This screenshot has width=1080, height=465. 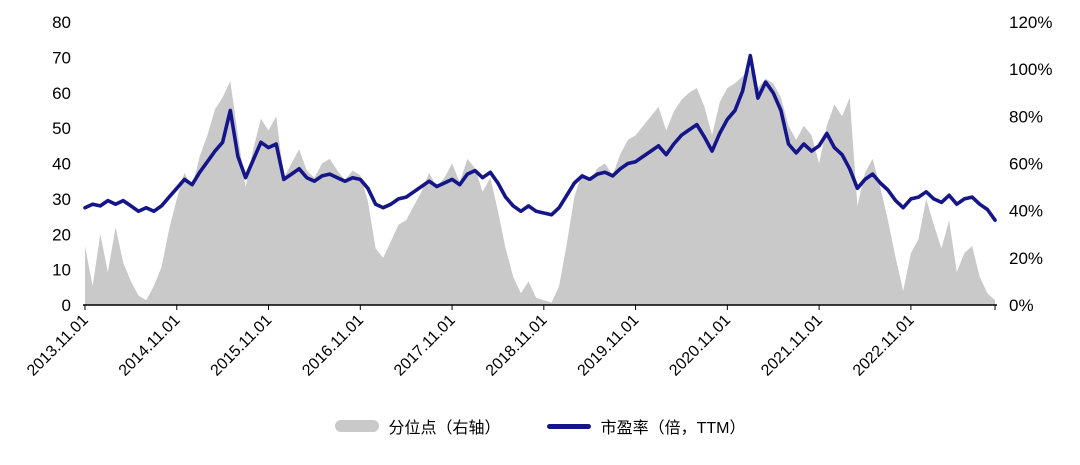 I want to click on left-axis-label: 80, so click(x=61, y=22).